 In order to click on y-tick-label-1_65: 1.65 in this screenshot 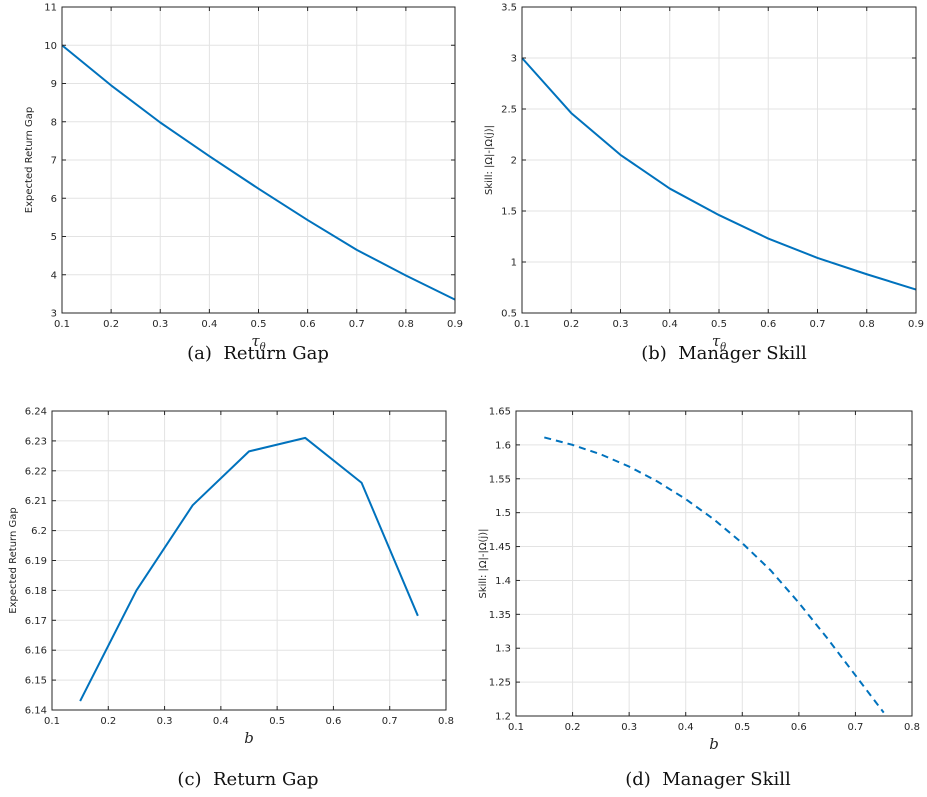, I will do `click(500, 412)`.